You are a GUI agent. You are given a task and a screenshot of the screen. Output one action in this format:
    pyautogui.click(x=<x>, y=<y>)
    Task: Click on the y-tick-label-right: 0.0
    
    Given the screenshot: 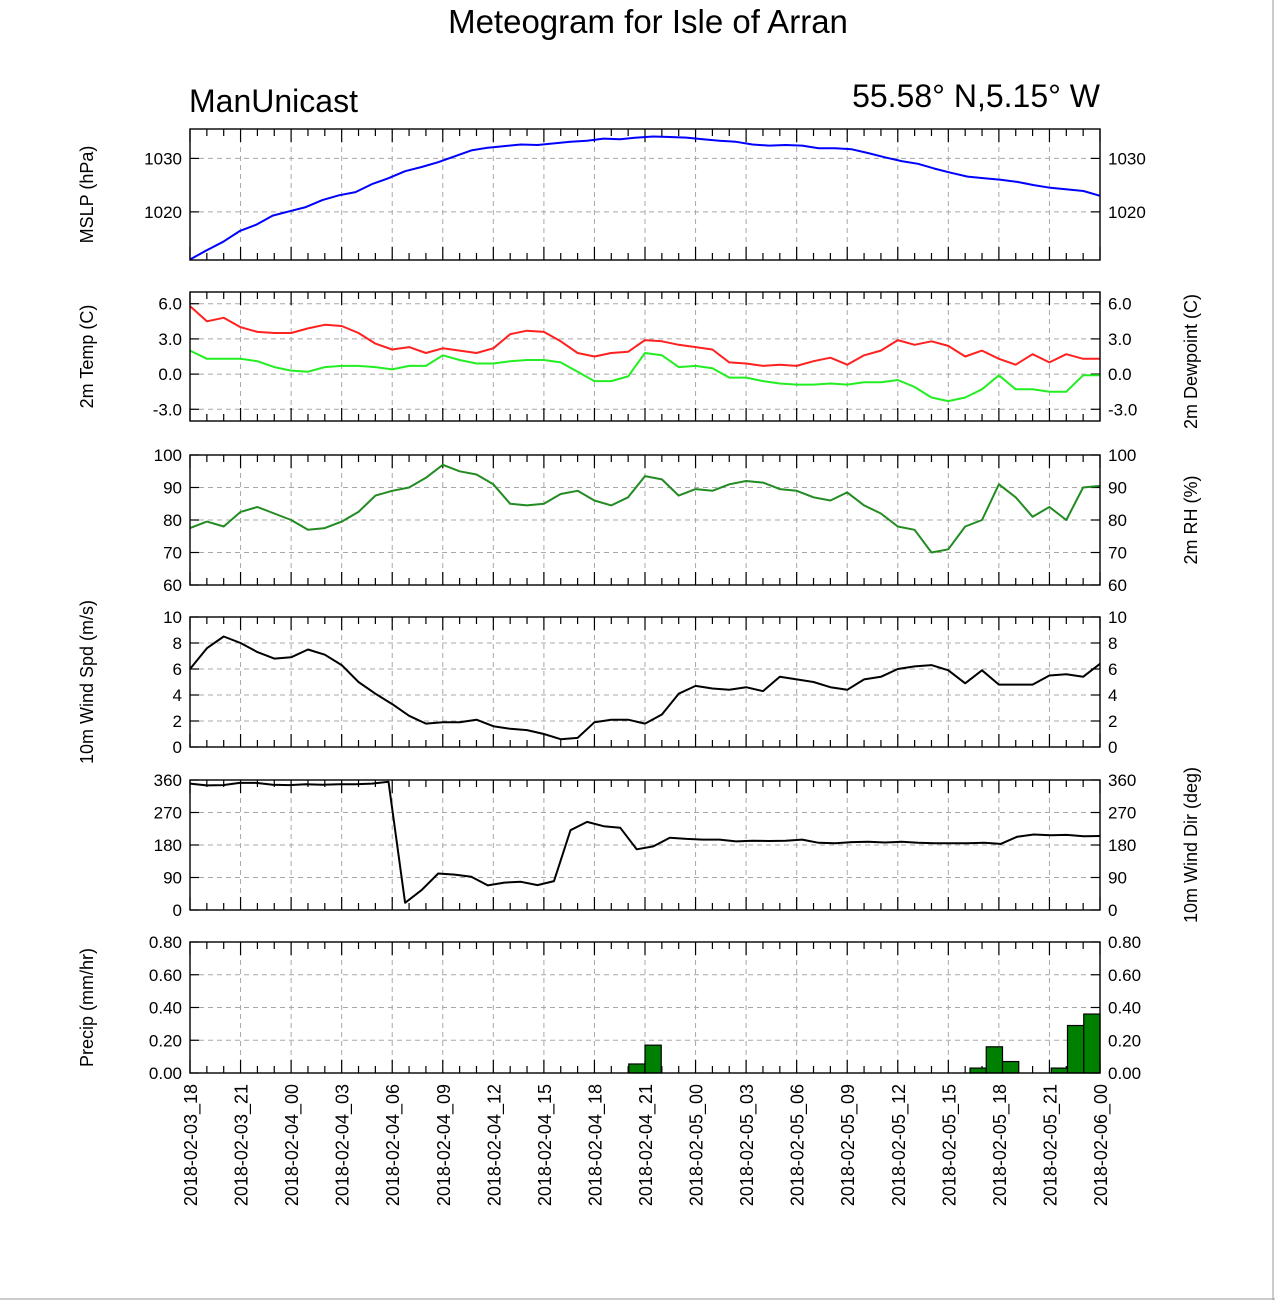 What is the action you would take?
    pyautogui.click(x=1120, y=374)
    